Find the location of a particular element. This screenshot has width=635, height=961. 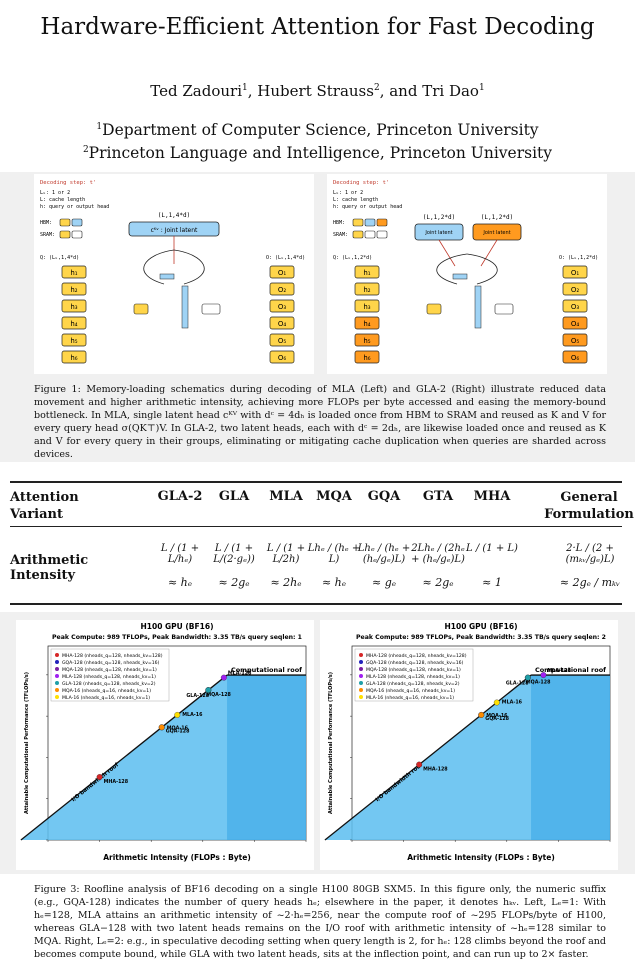

legend-entry: GQA-128 (nheads_q=128, nheads_kv=16) is located at coordinates (415, 663).